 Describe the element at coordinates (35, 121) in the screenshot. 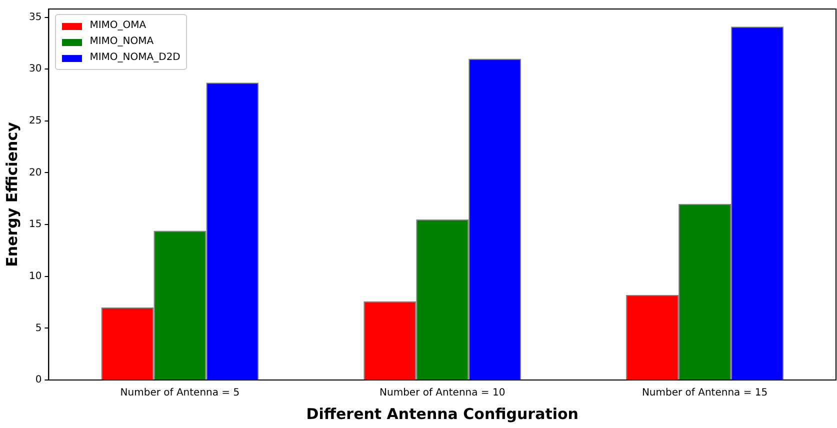

I see `y-tick-label: 25` at that location.